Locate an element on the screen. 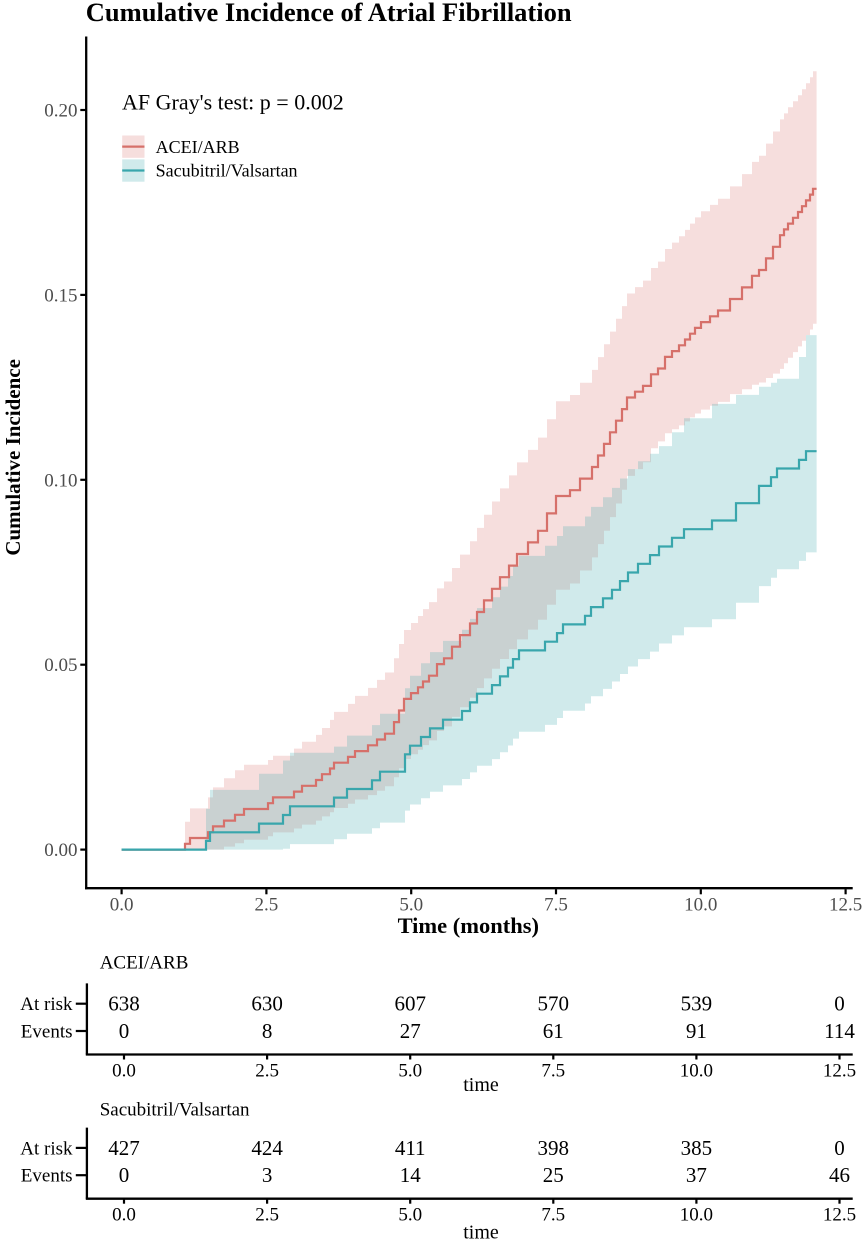 The image size is (863, 1242). svg-text: 3 is located at coordinates (267, 1175).